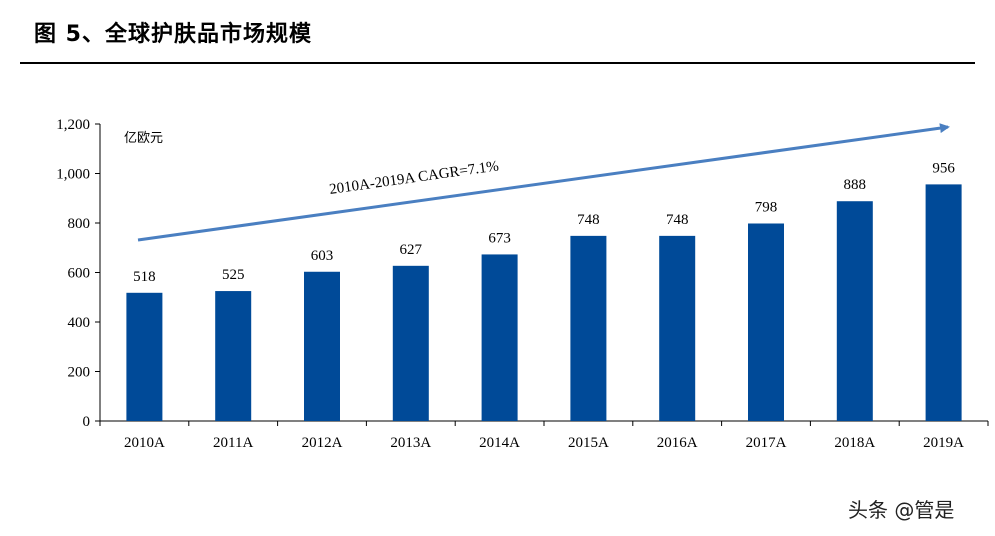  I want to click on data-label: 525, so click(233, 275).